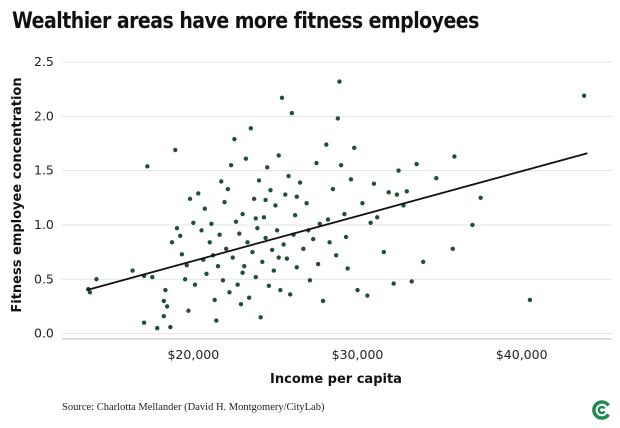 The width and height of the screenshot is (620, 428). Describe the element at coordinates (193, 354) in the screenshot. I see `x-tick-label: $20,000` at that location.